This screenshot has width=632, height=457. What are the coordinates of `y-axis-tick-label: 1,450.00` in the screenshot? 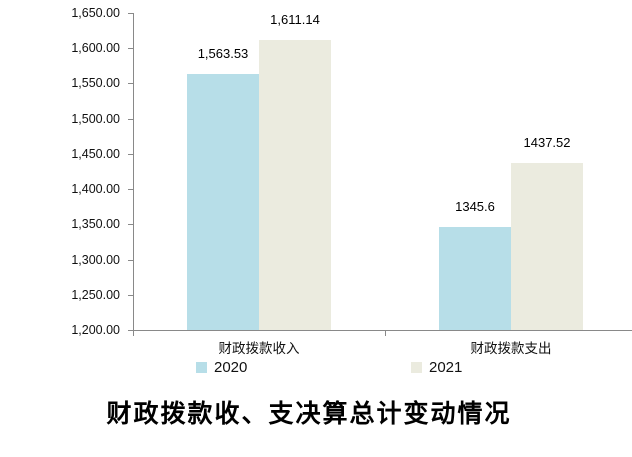 It's located at (95, 153).